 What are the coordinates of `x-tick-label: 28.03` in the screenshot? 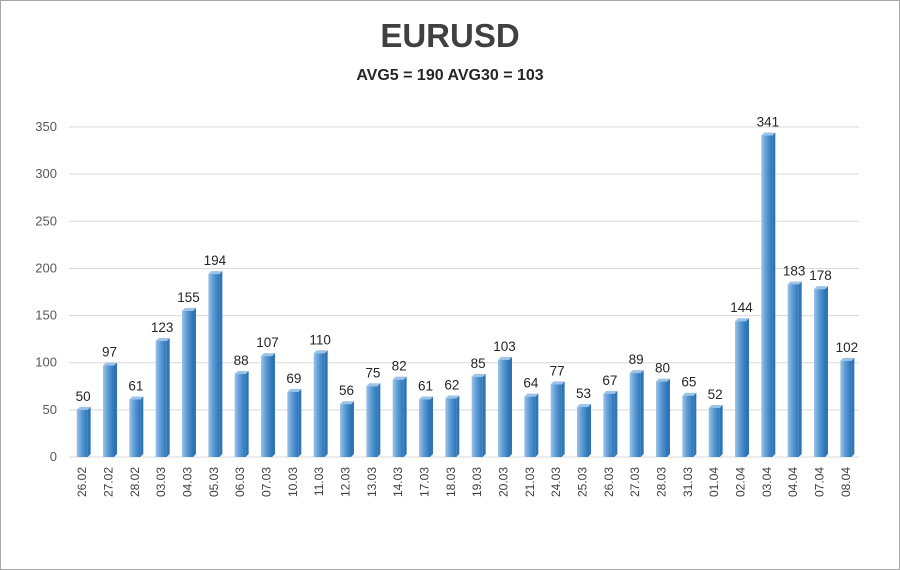 It's located at (662, 482).